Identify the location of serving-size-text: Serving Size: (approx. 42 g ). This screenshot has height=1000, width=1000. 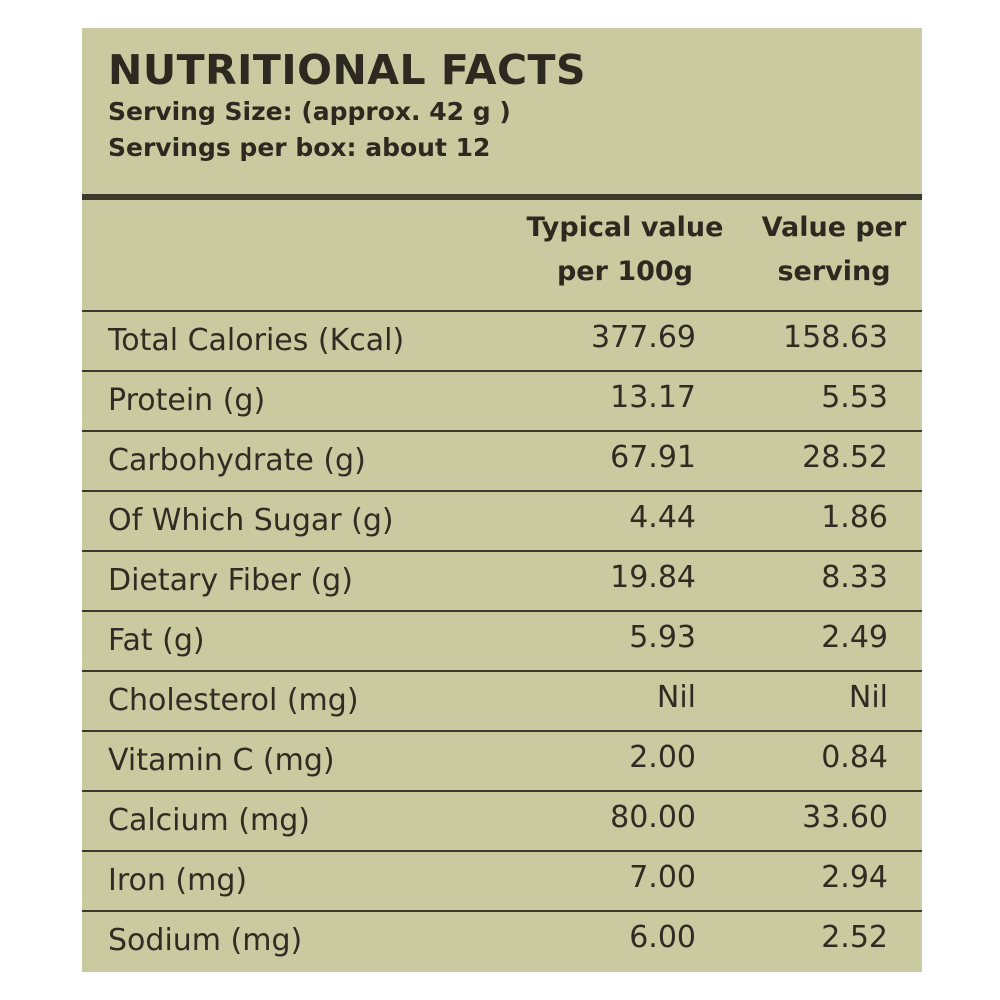
(309, 111).